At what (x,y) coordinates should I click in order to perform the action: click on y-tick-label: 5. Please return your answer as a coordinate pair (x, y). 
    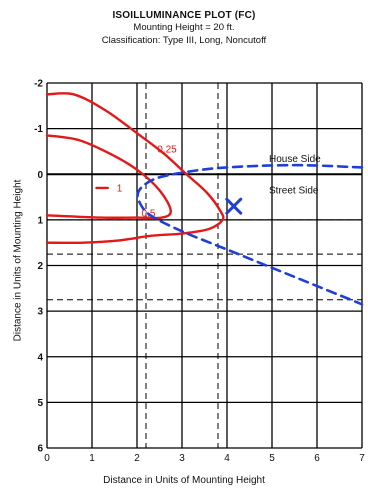
    Looking at the image, I should click on (40, 403).